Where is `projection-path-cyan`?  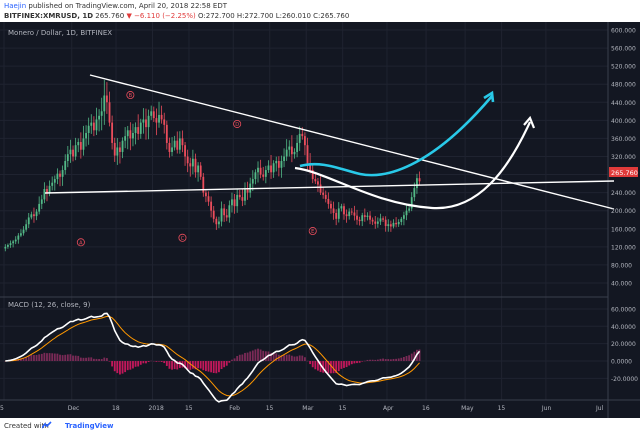 projection-path-cyan is located at coordinates (396, 136).